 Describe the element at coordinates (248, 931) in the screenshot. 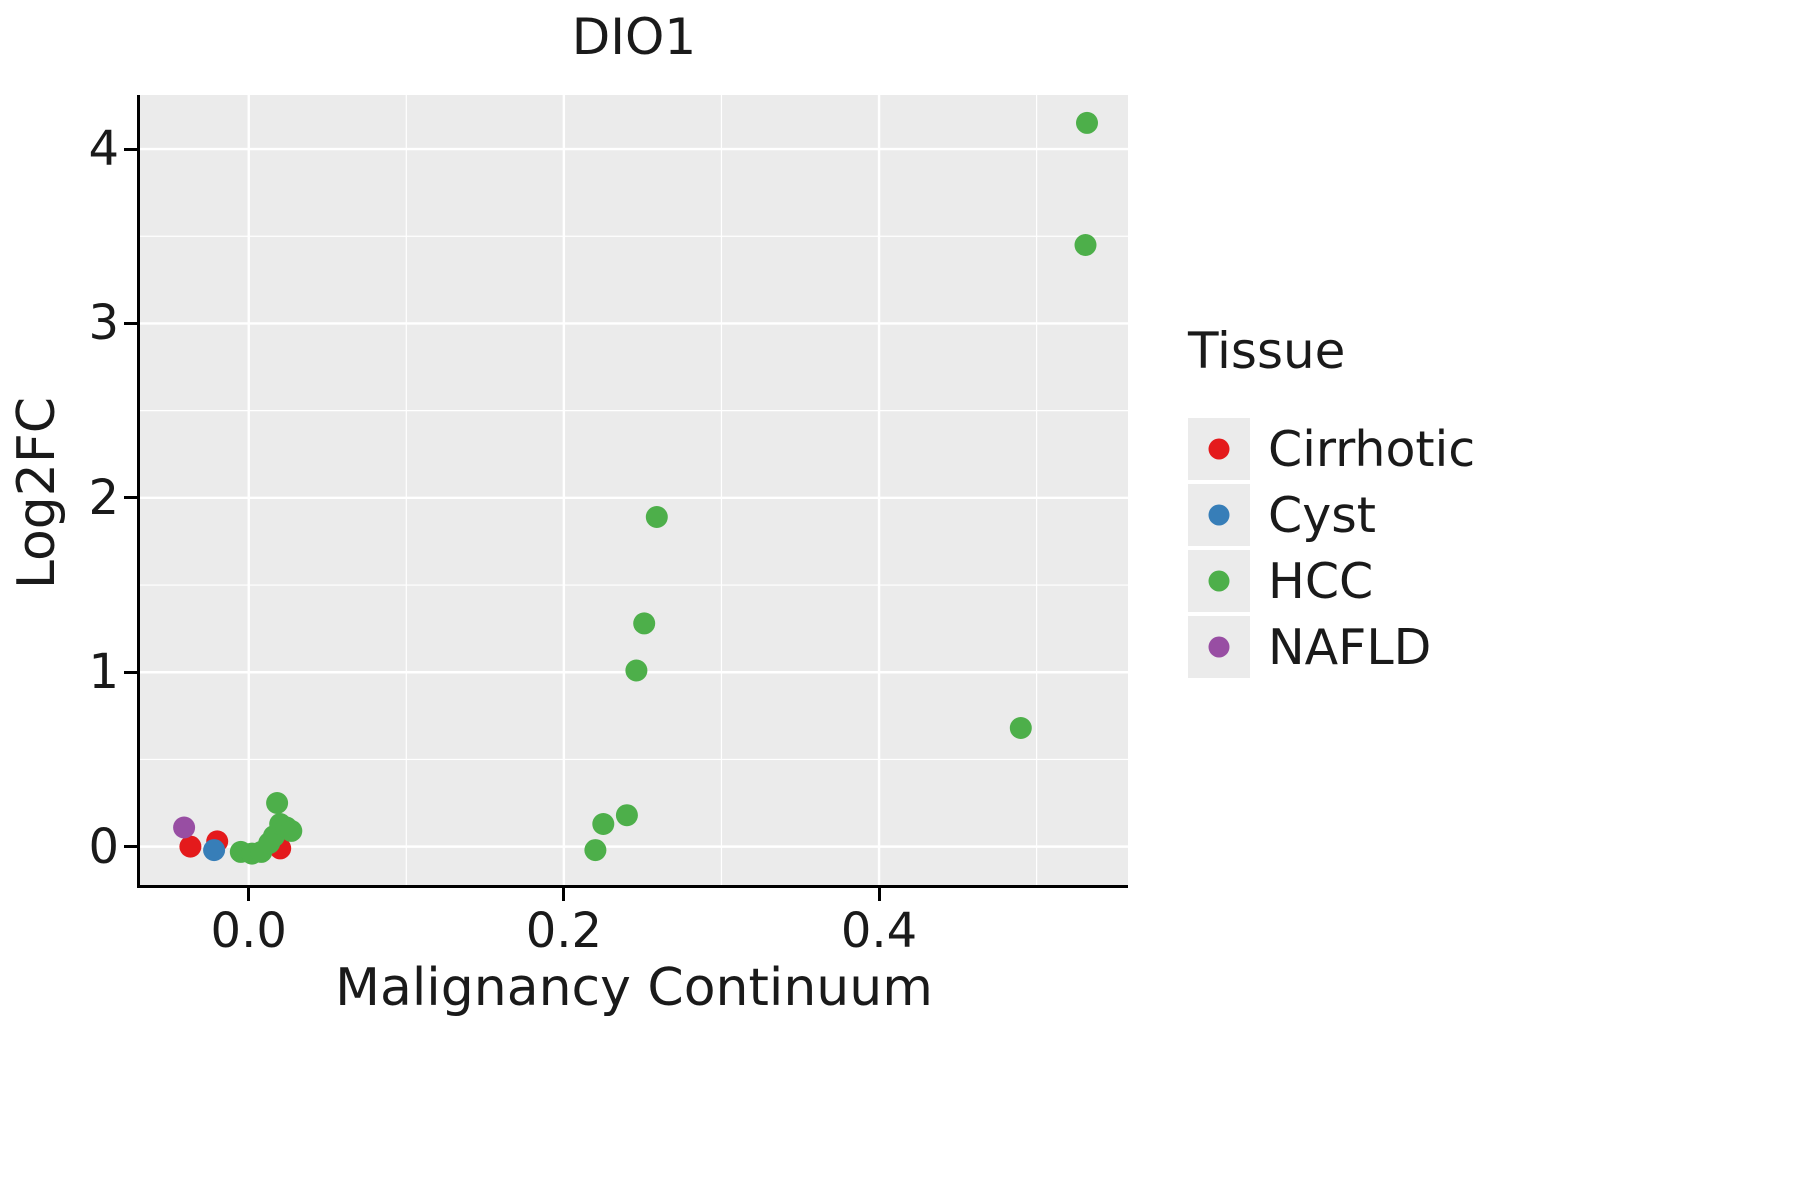

I see `x-tick-label: 0.0` at that location.